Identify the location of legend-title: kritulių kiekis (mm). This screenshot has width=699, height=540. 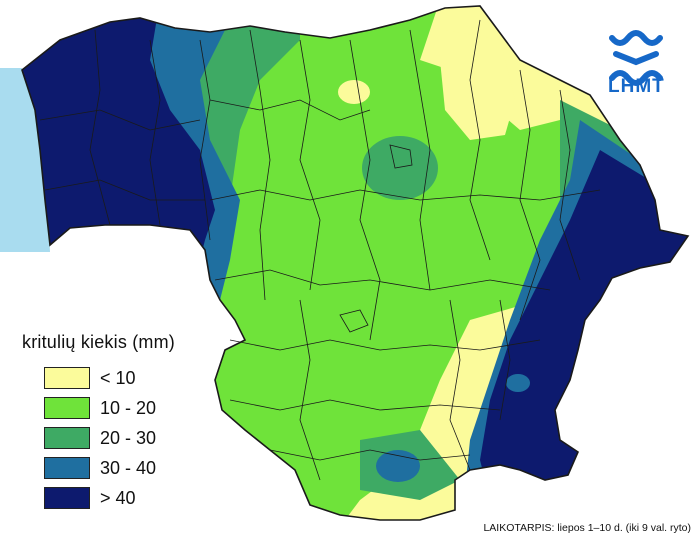
(99, 342).